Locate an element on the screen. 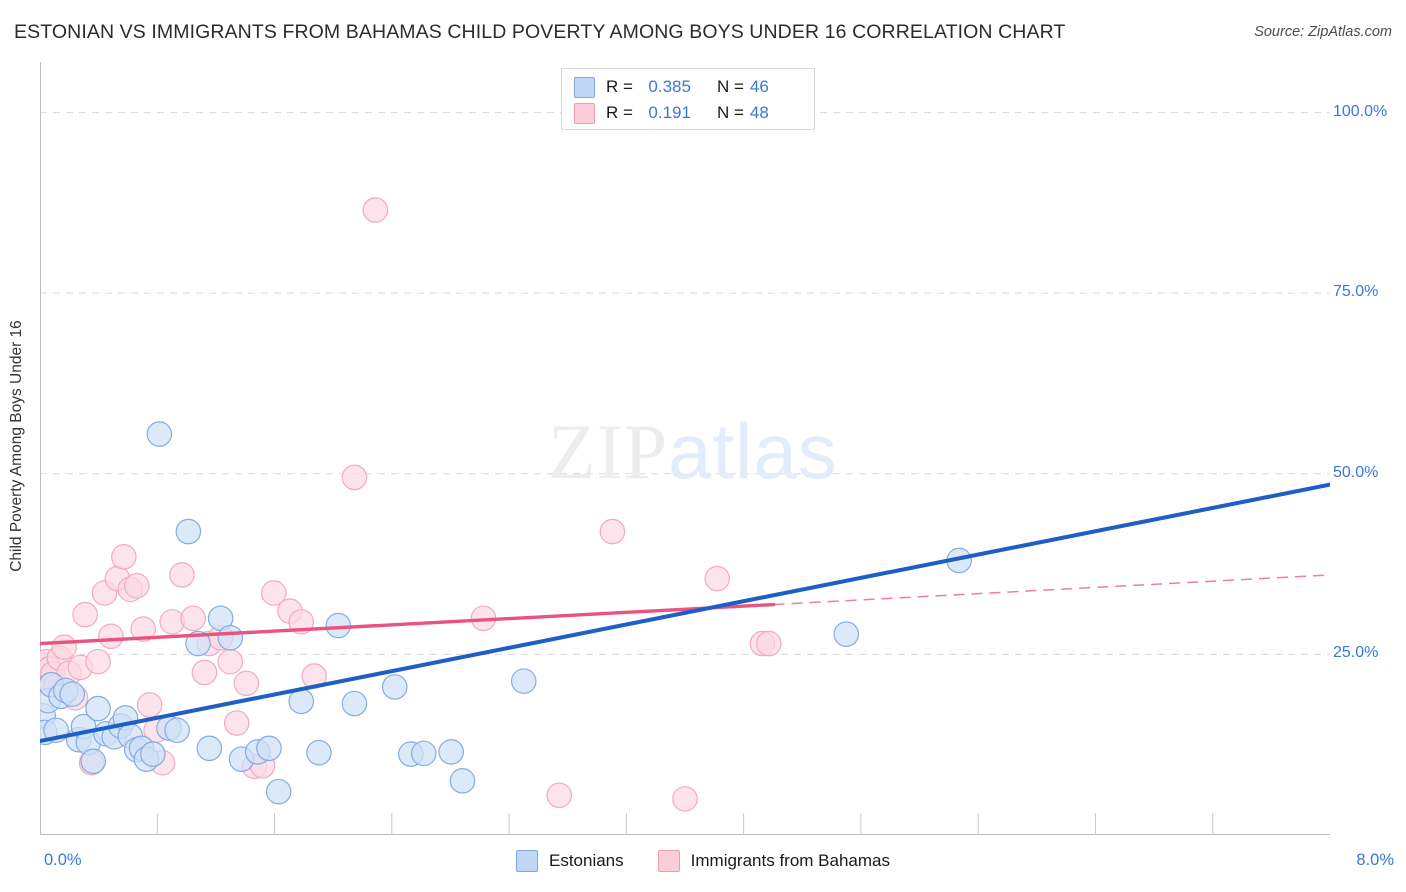 Image resolution: width=1406 pixels, height=892 pixels. stat-n-label-estonians: N = is located at coordinates (730, 86).